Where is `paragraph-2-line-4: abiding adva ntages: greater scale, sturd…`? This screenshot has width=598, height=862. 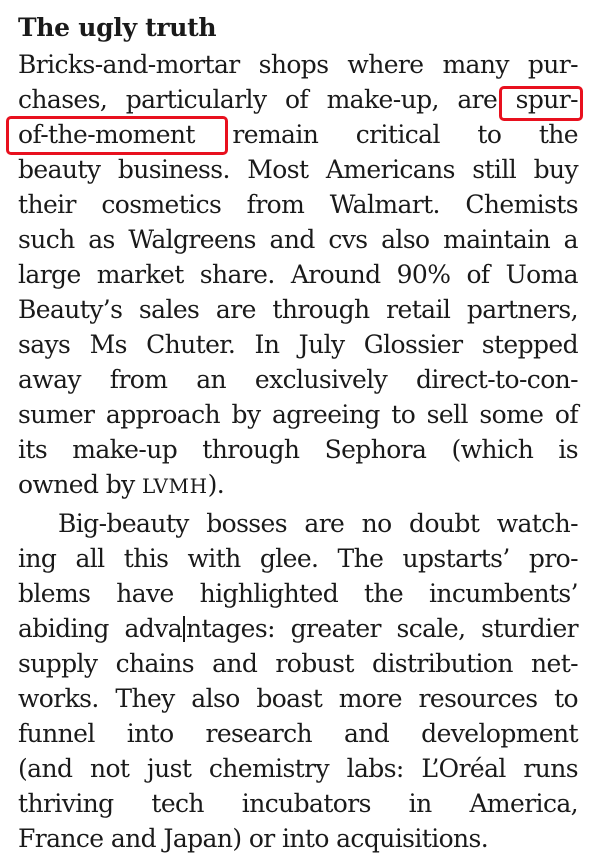
paragraph-2-line-4: abiding adva ntages: greater scale, sturd… is located at coordinates (298, 628).